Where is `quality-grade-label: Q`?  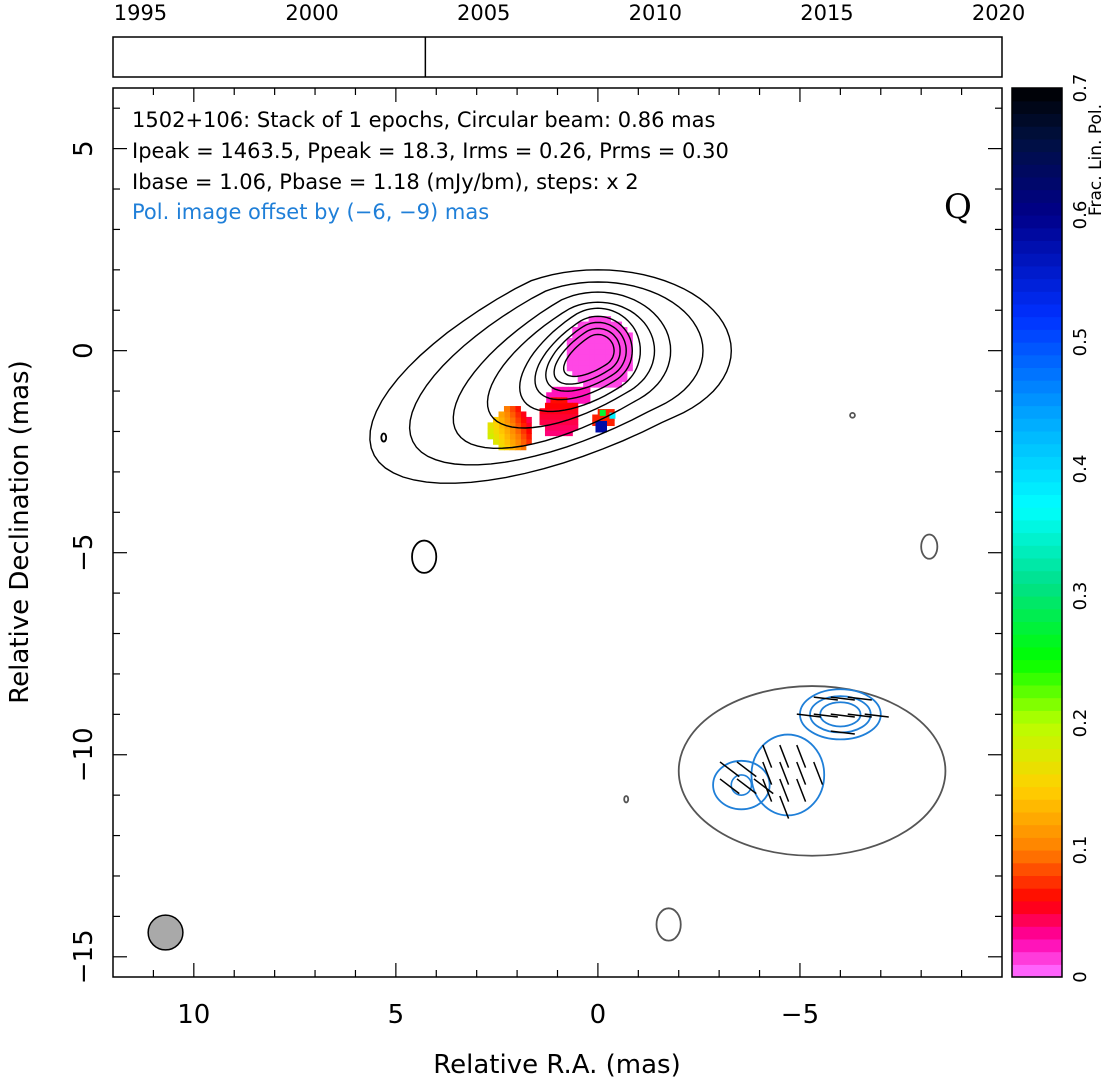
quality-grade-label: Q is located at coordinates (958, 207).